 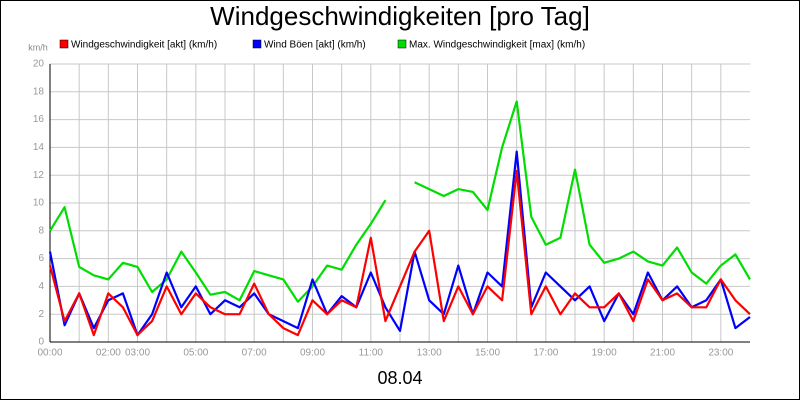 I want to click on x-tick-label: 05:00, so click(x=195, y=353).